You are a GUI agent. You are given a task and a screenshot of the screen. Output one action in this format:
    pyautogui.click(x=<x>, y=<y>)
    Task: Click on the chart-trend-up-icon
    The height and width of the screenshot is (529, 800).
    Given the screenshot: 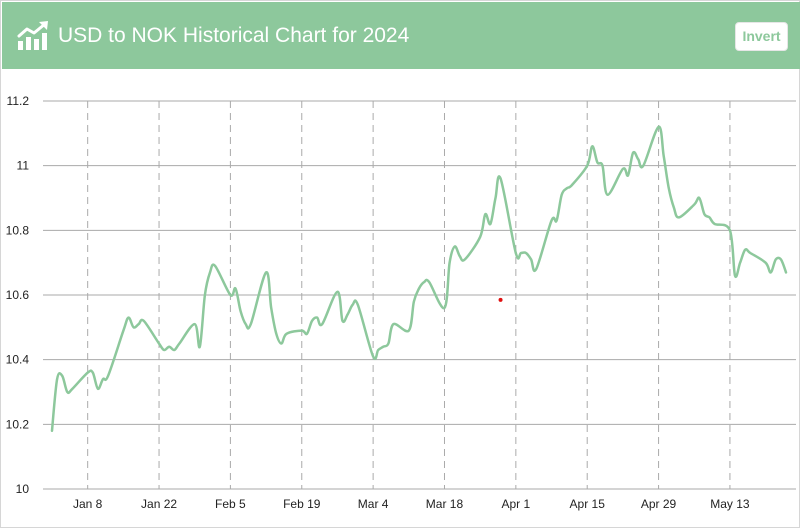 What is the action you would take?
    pyautogui.click(x=32, y=35)
    